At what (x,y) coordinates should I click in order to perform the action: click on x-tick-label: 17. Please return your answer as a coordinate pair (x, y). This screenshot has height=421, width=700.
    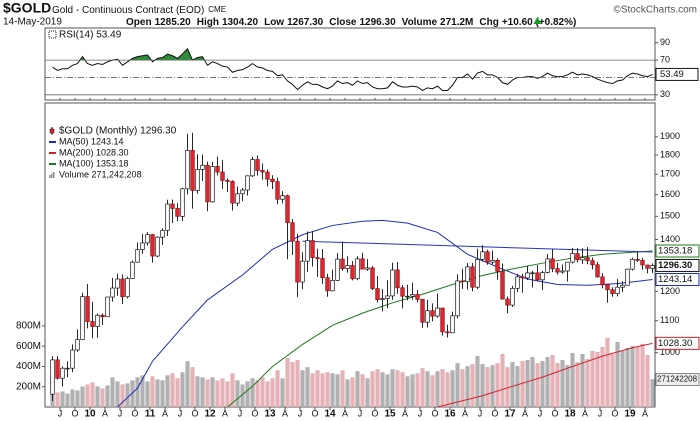
    Looking at the image, I should click on (510, 414).